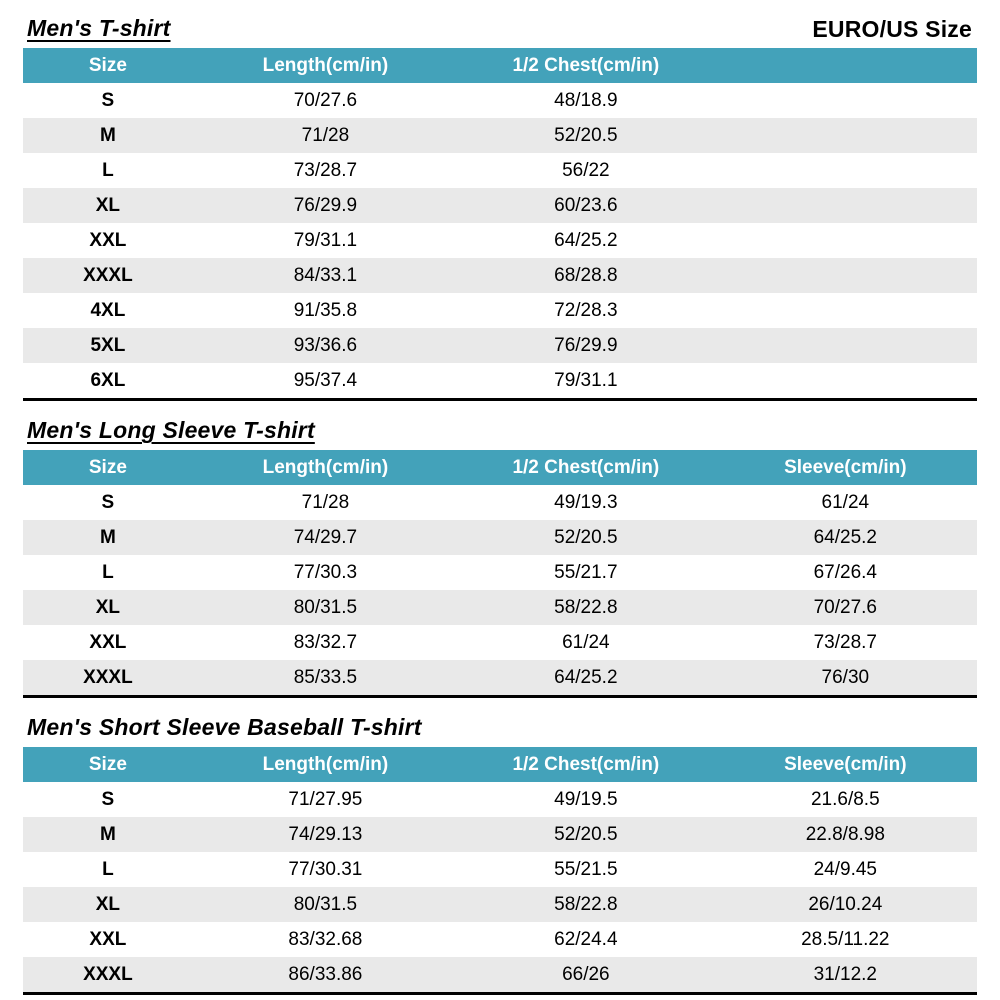 This screenshot has height=1000, width=1000. What do you see at coordinates (325, 677) in the screenshot?
I see `value-cell: 85/33.5` at bounding box center [325, 677].